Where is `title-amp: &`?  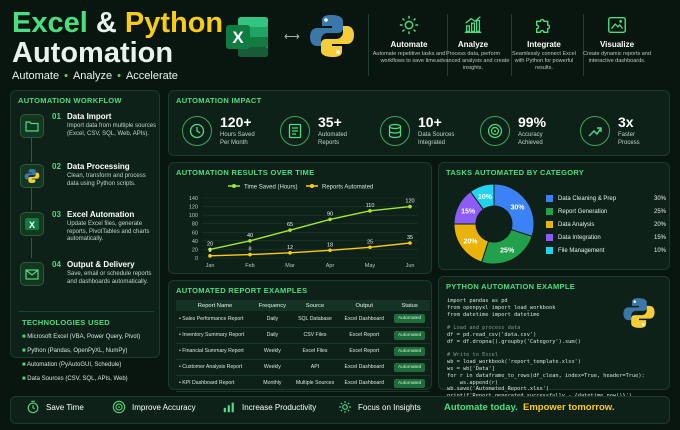 title-amp: & is located at coordinates (106, 23).